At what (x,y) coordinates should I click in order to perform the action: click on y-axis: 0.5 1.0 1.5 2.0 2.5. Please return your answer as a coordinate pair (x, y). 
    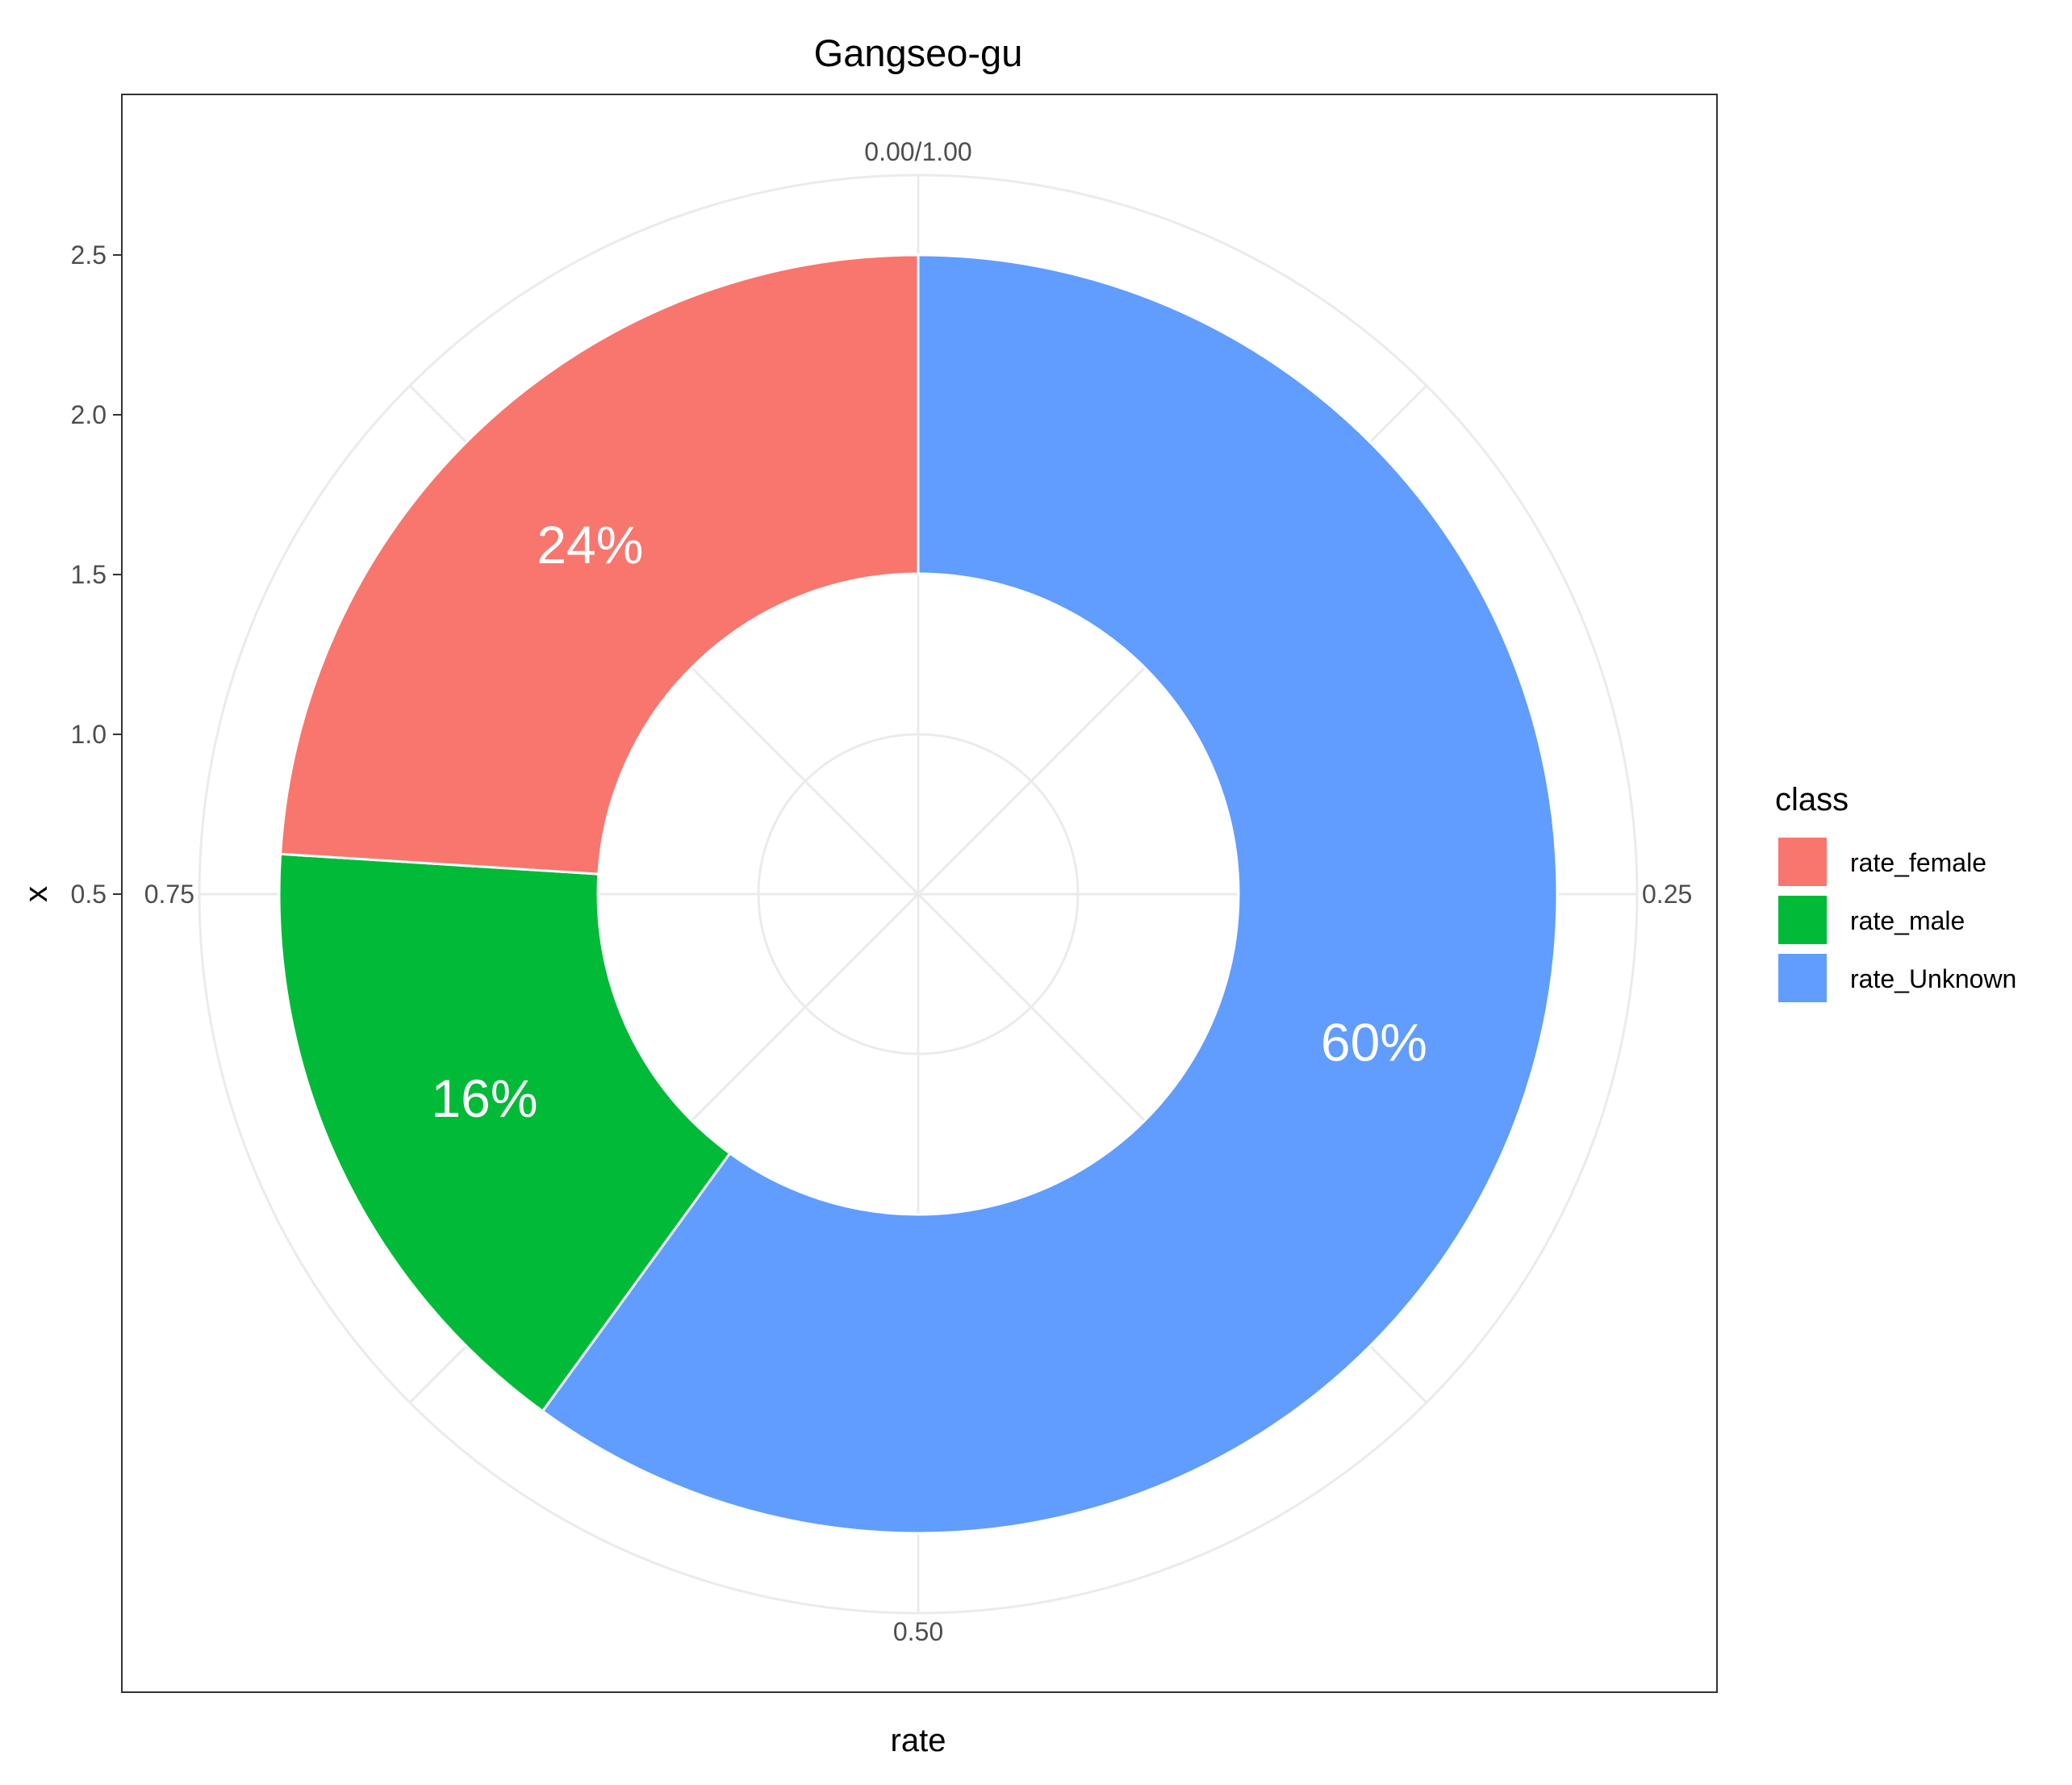
    Looking at the image, I should click on (96, 574).